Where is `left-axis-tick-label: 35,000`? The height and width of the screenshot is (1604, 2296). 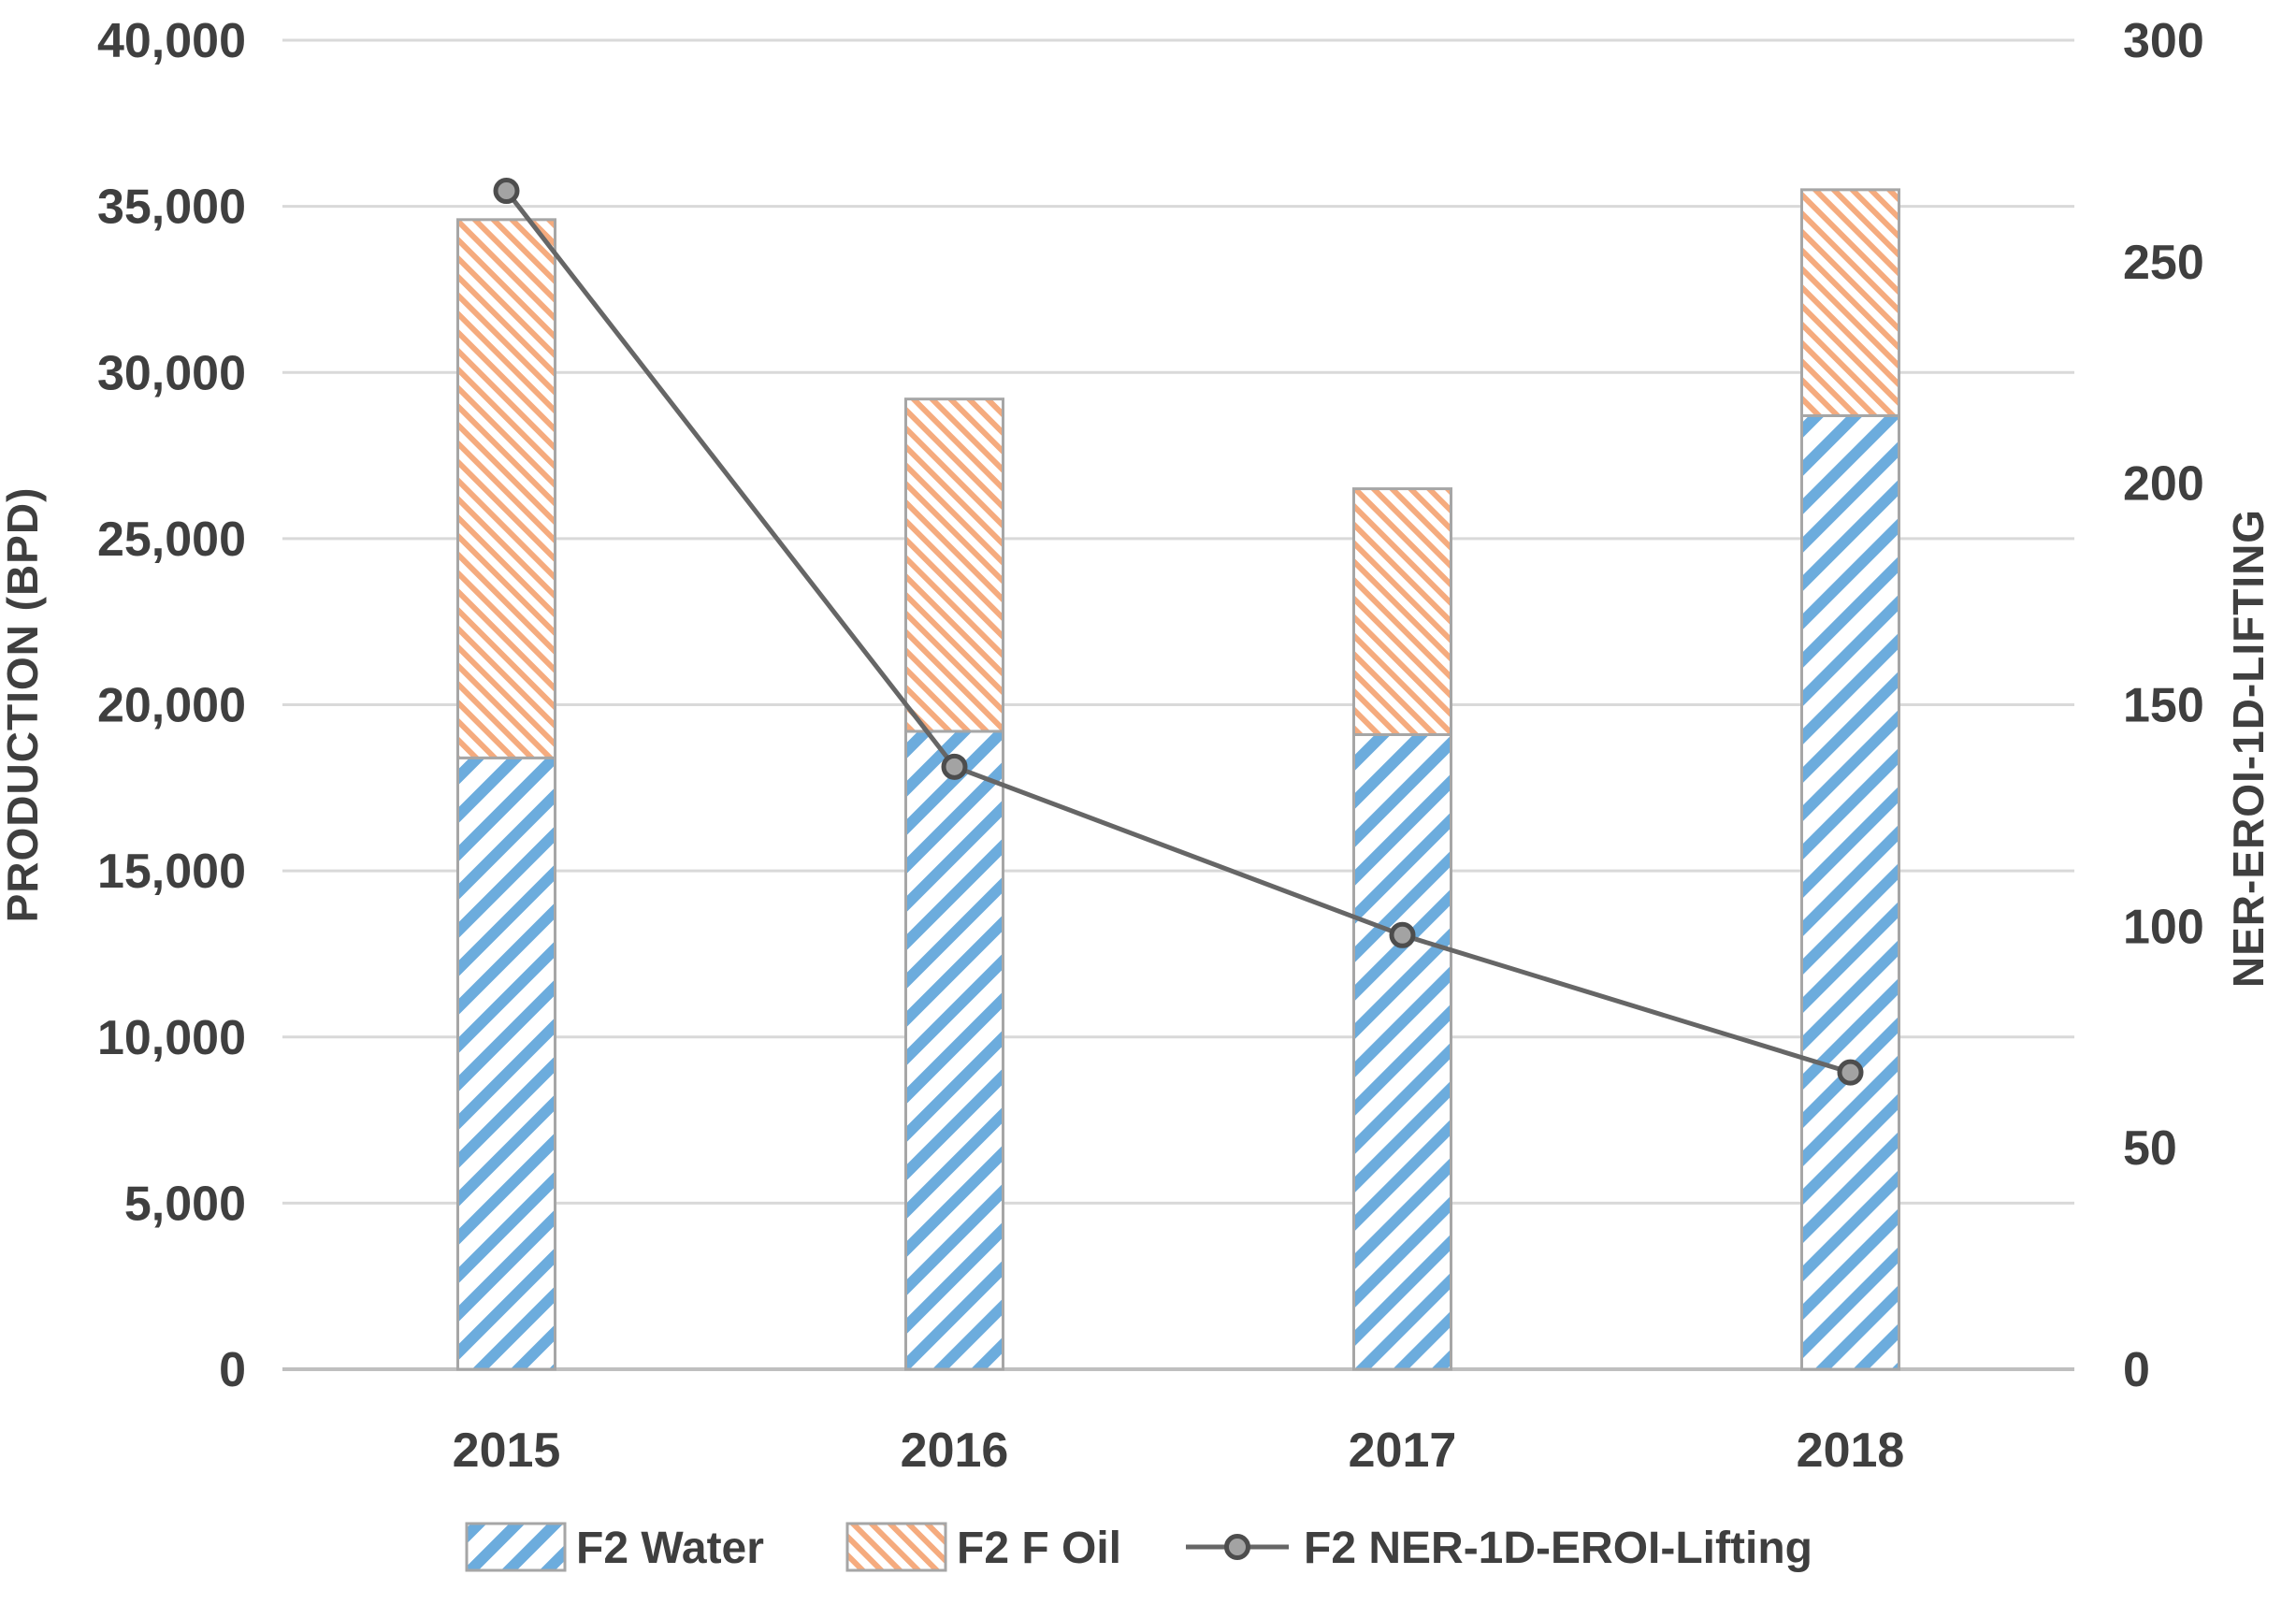 left-axis-tick-label: 35,000 is located at coordinates (171, 208).